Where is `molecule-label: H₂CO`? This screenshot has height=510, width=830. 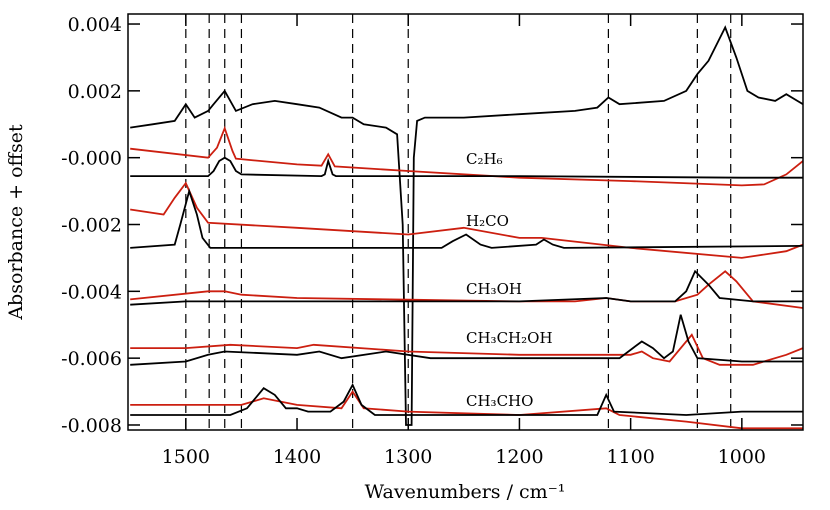
molecule-label: H₂CO is located at coordinates (487, 221).